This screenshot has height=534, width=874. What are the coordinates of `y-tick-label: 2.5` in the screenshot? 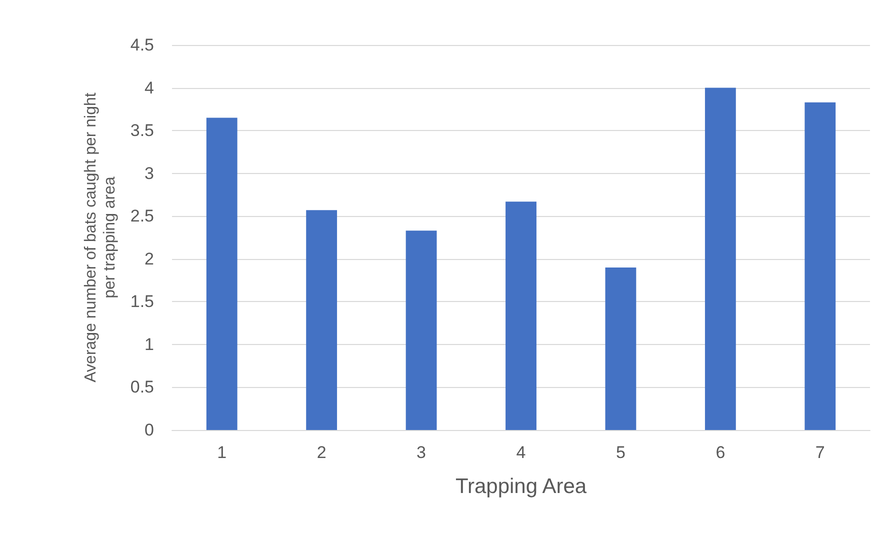 It's located at (142, 216).